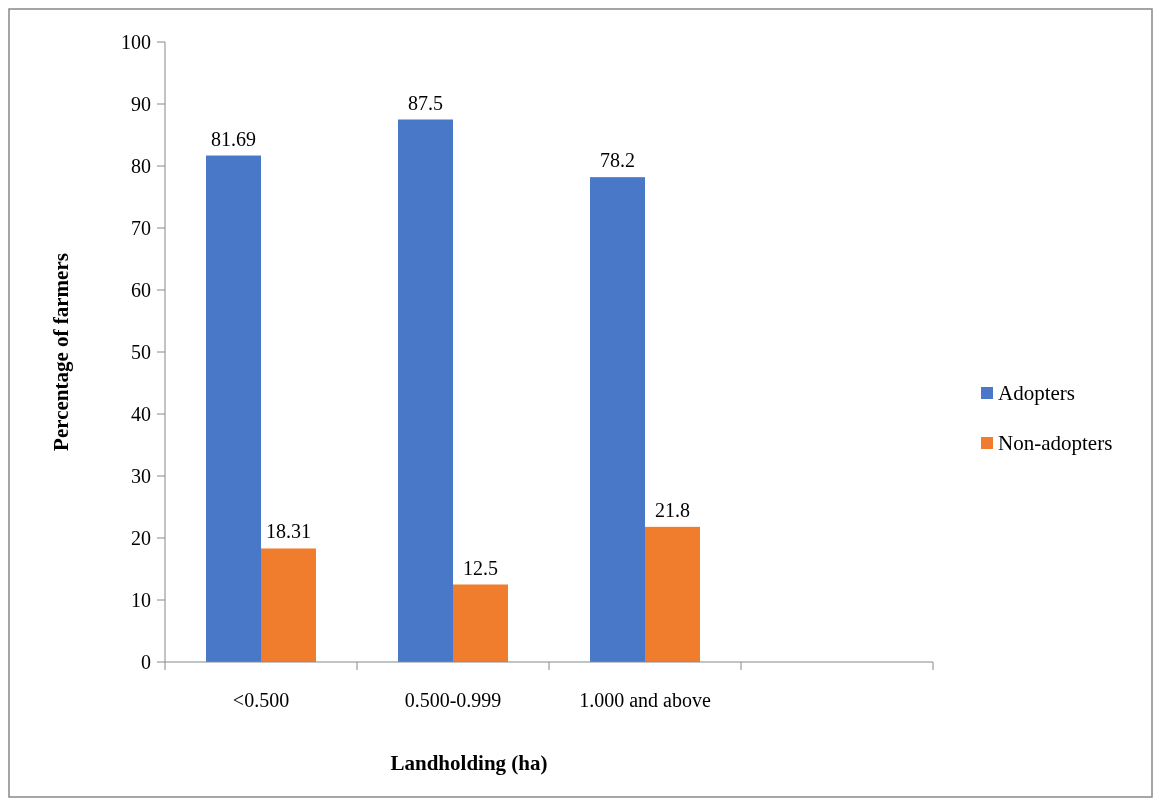 This screenshot has height=805, width=1161. I want to click on y-tick-label: 60, so click(141, 290).